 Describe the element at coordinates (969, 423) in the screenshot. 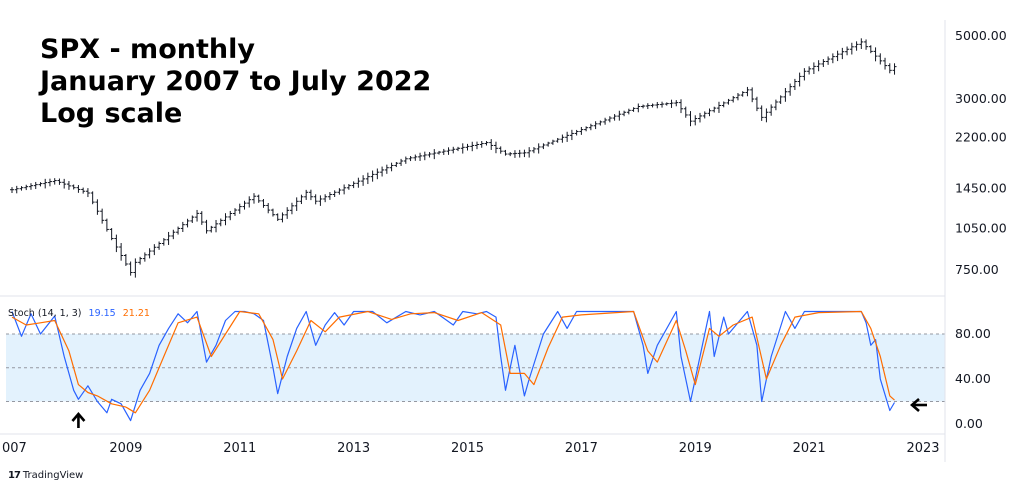

I see `stoch-tick-label: 0.00` at that location.